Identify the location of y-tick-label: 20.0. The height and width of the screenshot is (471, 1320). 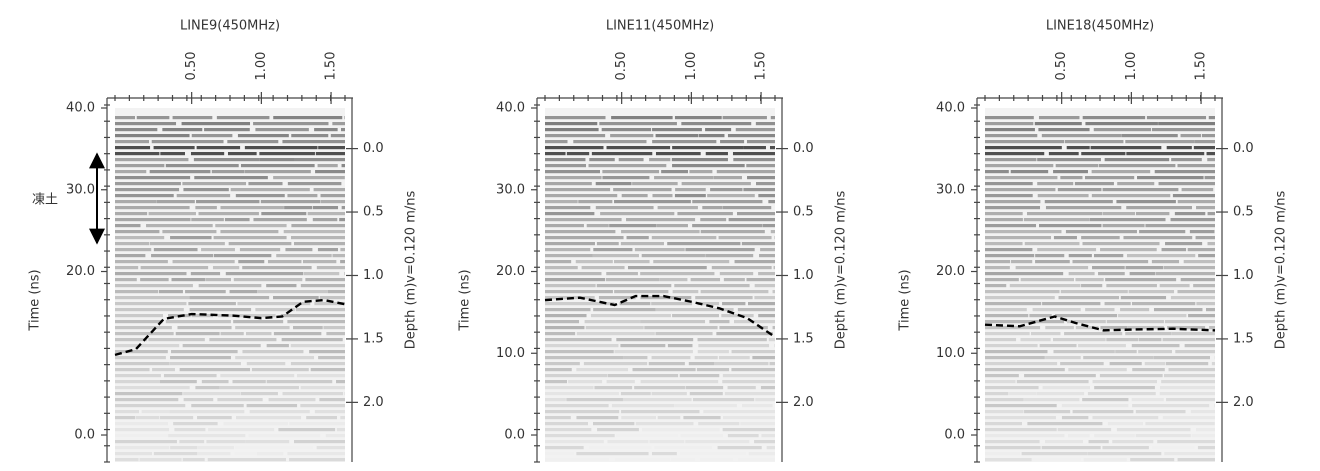
(510, 271).